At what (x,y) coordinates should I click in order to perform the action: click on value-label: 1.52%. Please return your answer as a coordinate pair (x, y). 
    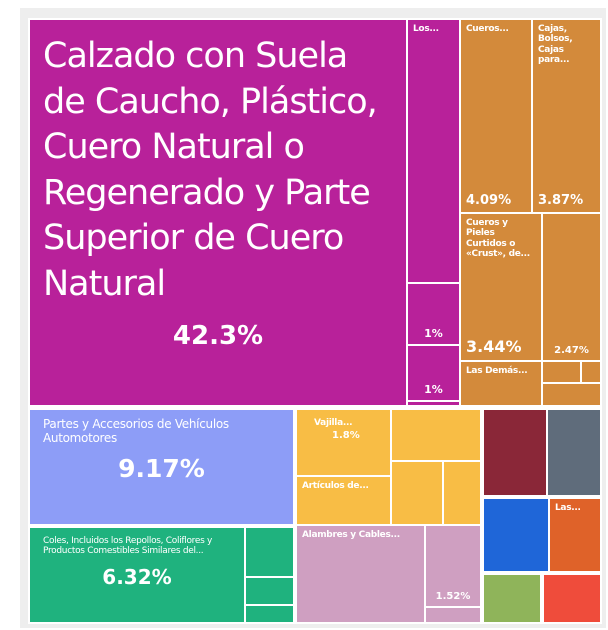
    Looking at the image, I should click on (453, 596).